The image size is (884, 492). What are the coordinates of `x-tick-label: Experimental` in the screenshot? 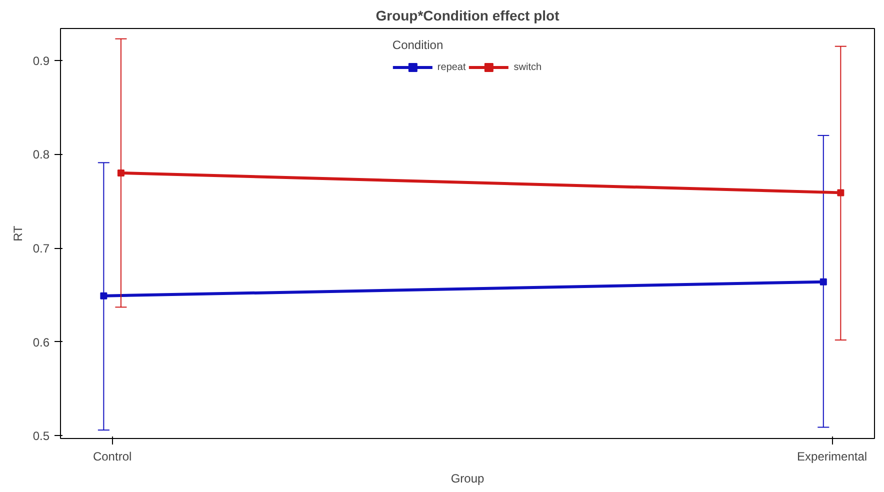 It's located at (832, 457).